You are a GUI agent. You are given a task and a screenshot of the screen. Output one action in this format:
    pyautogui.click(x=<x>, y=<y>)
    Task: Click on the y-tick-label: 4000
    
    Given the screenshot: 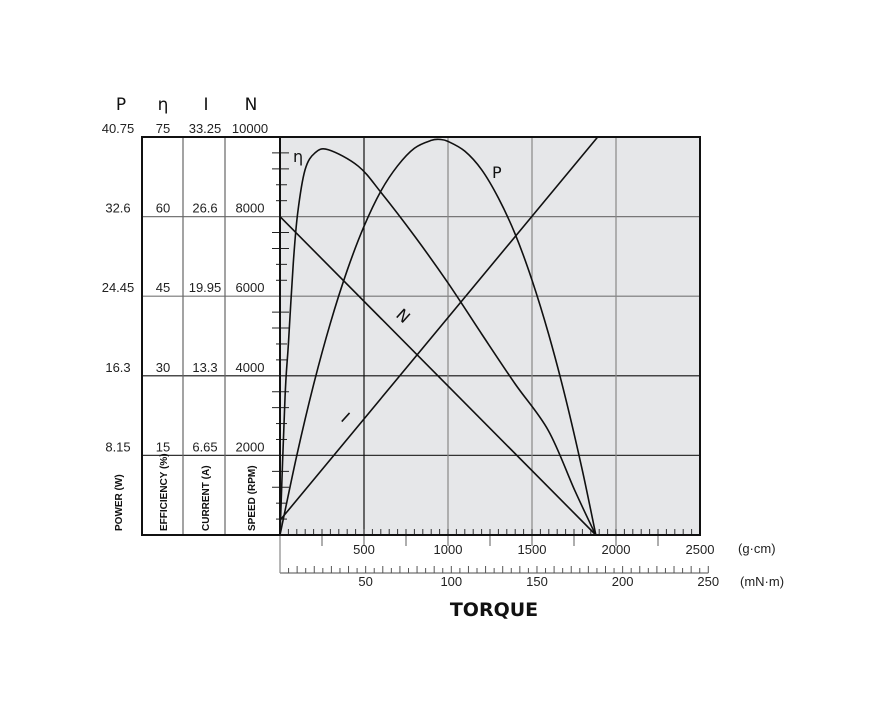 What is the action you would take?
    pyautogui.click(x=250, y=367)
    